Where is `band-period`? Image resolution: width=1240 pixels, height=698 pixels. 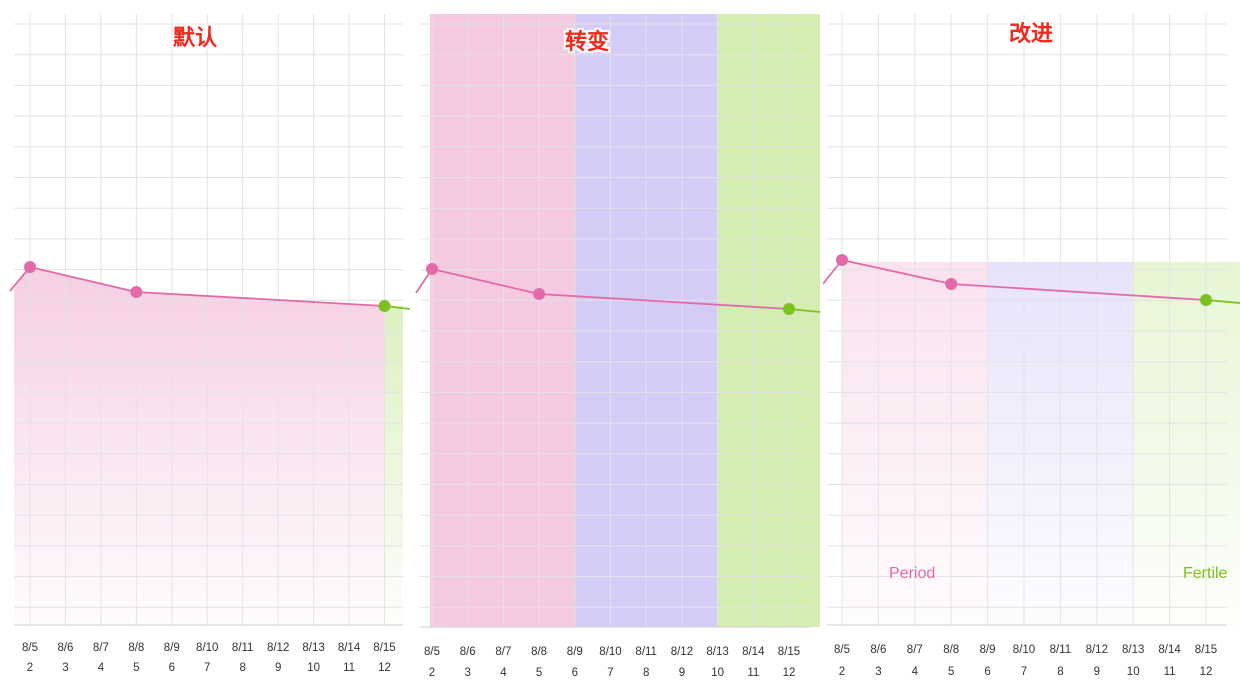 band-period is located at coordinates (502, 320).